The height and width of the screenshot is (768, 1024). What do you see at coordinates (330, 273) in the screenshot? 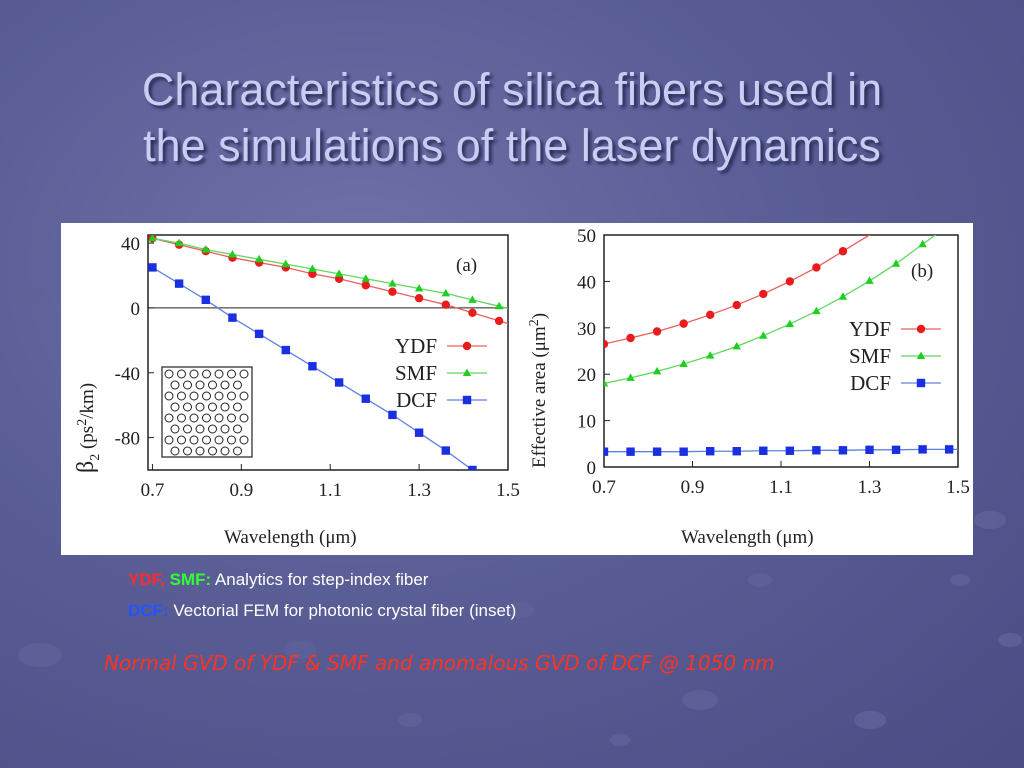
I see `series-line-smf` at bounding box center [330, 273].